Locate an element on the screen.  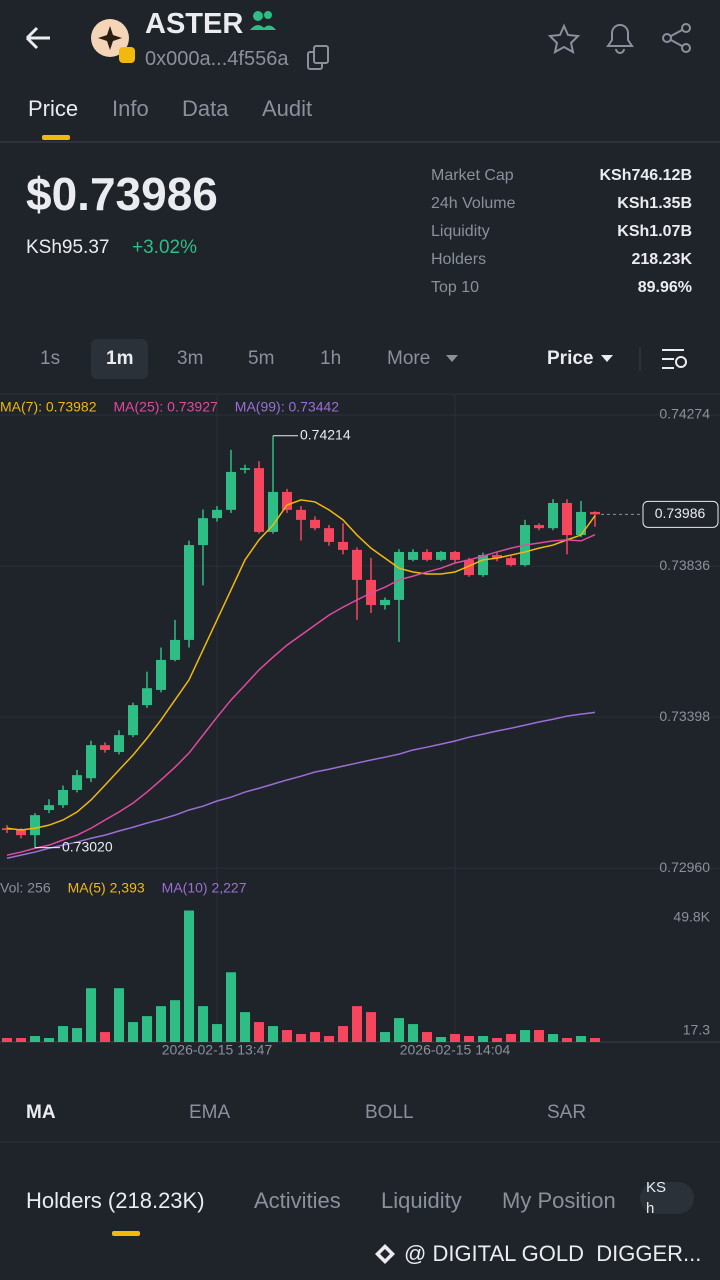
toggle is located at coordinates (667, 1198).